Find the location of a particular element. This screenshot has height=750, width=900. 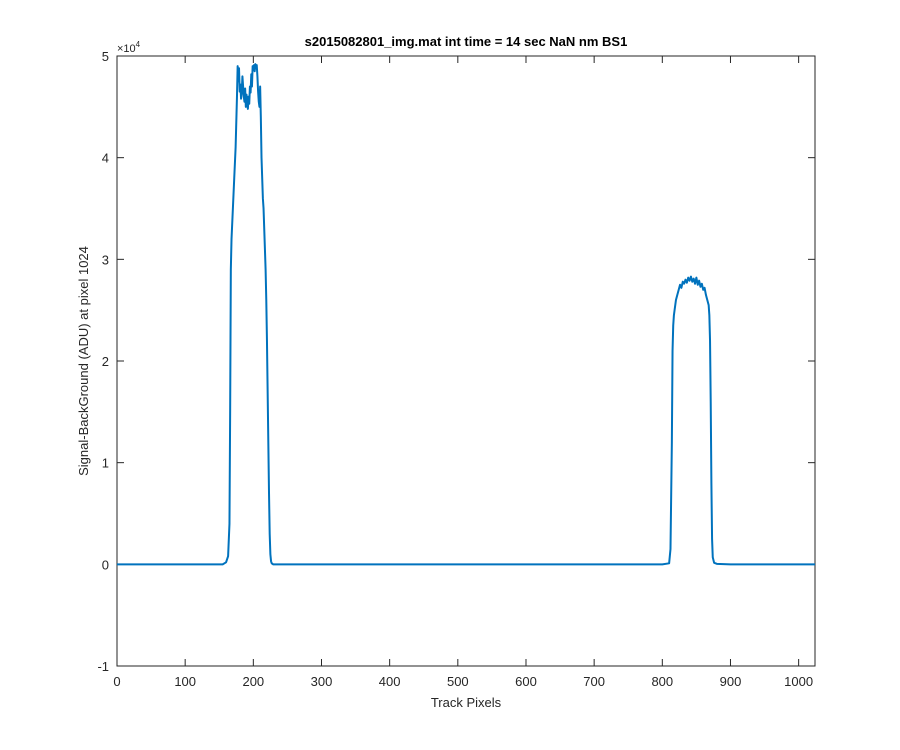

x-tick-label: 500 is located at coordinates (458, 681).